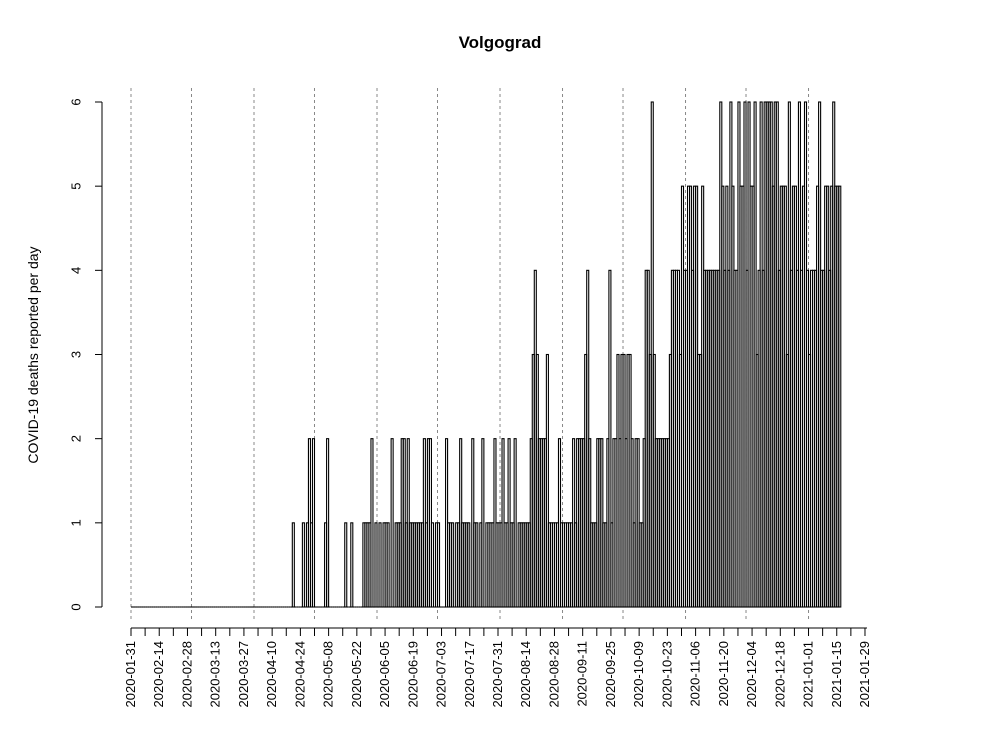 This screenshot has width=1000, height=750. What do you see at coordinates (666, 674) in the screenshot?
I see `x-tick-label: 2020-10-23` at bounding box center [666, 674].